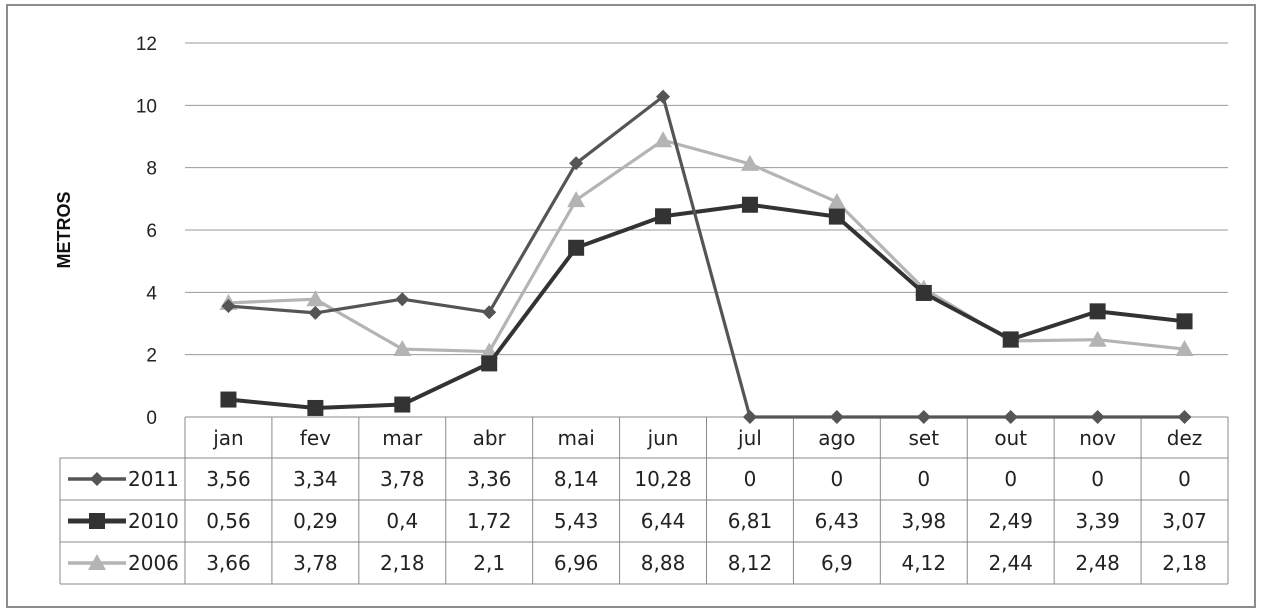 Image resolution: width=1266 pixels, height=614 pixels. I want to click on table-cell: 2,44, so click(1010, 563).